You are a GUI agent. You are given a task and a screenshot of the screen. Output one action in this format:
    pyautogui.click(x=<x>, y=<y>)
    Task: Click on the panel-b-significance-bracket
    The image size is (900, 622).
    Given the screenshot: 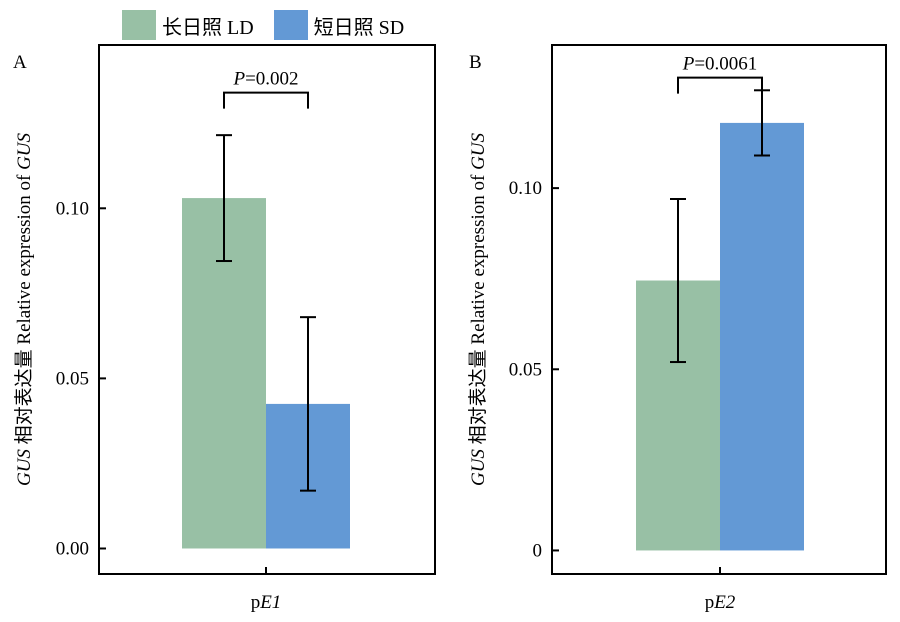 What is the action you would take?
    pyautogui.click(x=720, y=85)
    